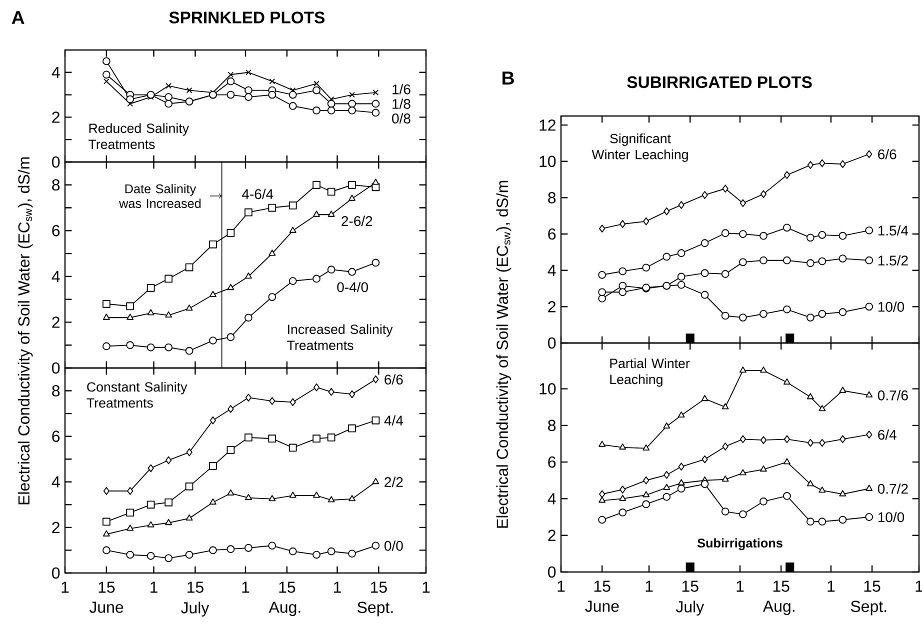 Image resolution: width=922 pixels, height=624 pixels. What do you see at coordinates (352, 287) in the screenshot?
I see `series-label: 0-4/0` at bounding box center [352, 287].